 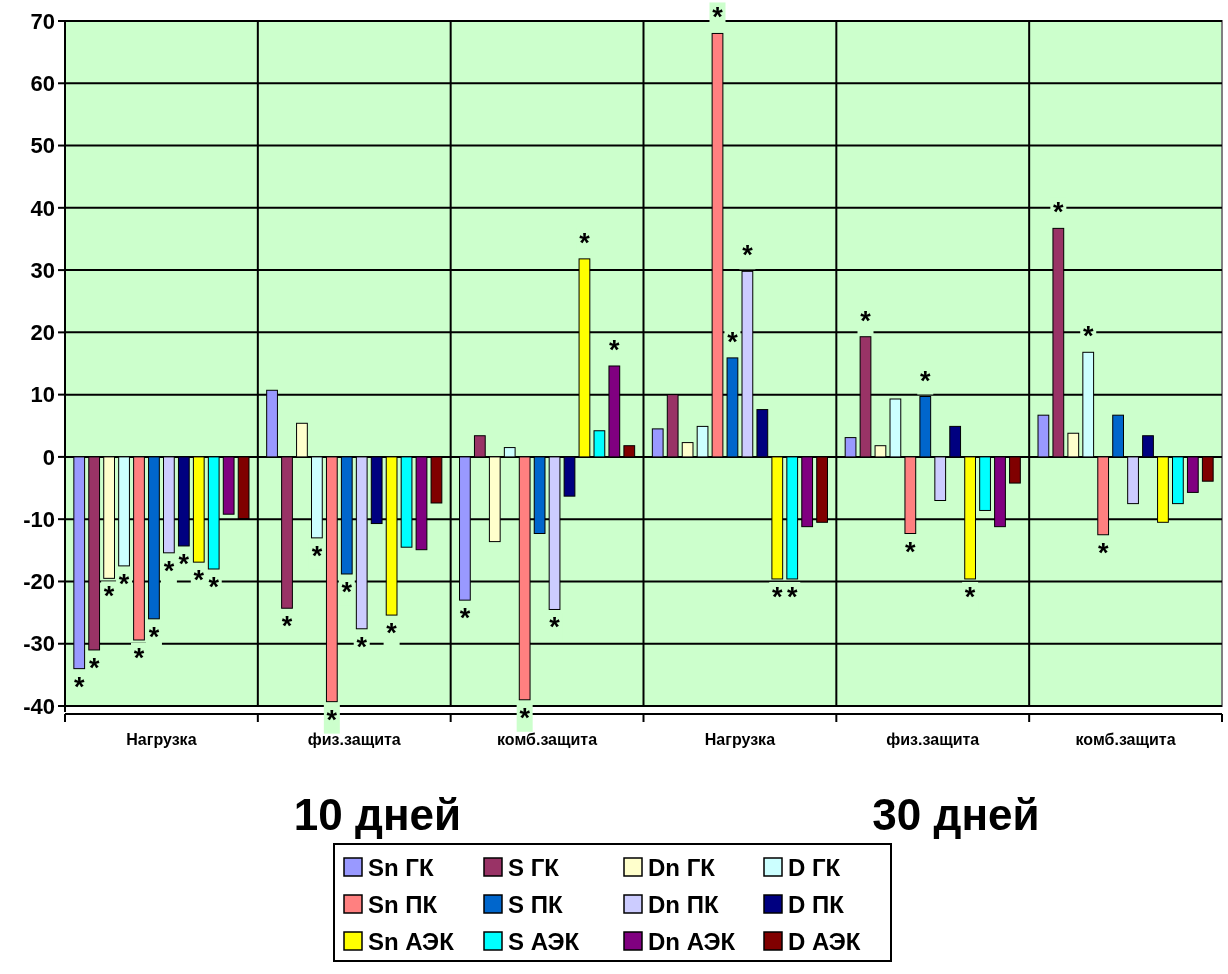 What do you see at coordinates (401, 868) in the screenshot?
I see `legend-label: Sn ГК` at bounding box center [401, 868].